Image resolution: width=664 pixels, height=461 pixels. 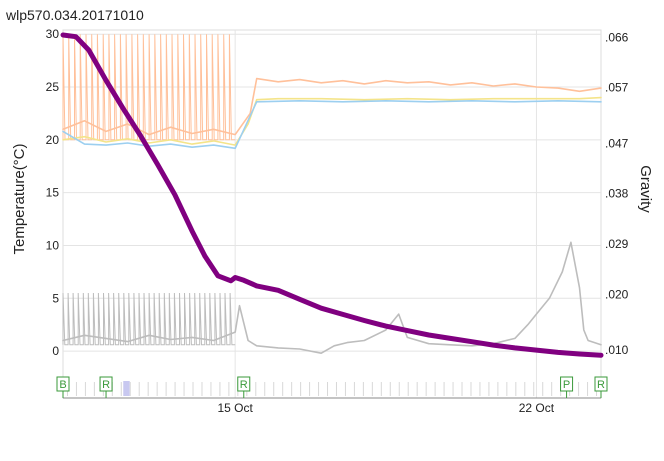 I want to click on y-axis-label-right: Gravity, so click(x=645, y=189).